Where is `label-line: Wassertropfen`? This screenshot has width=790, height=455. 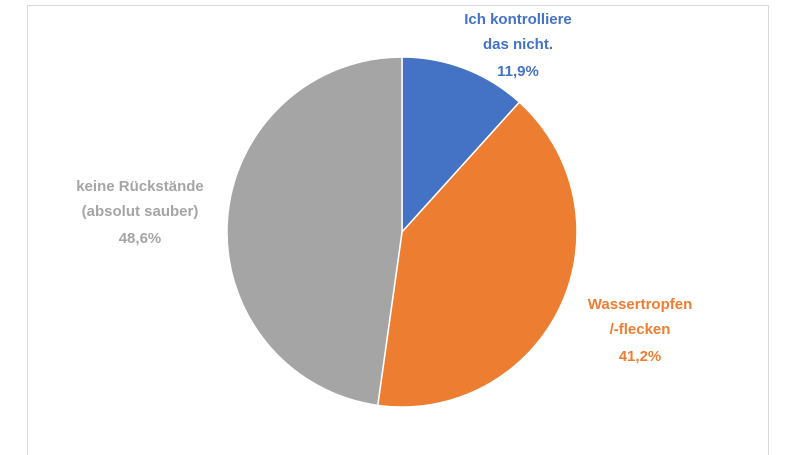
label-line: Wassertropfen is located at coordinates (640, 304).